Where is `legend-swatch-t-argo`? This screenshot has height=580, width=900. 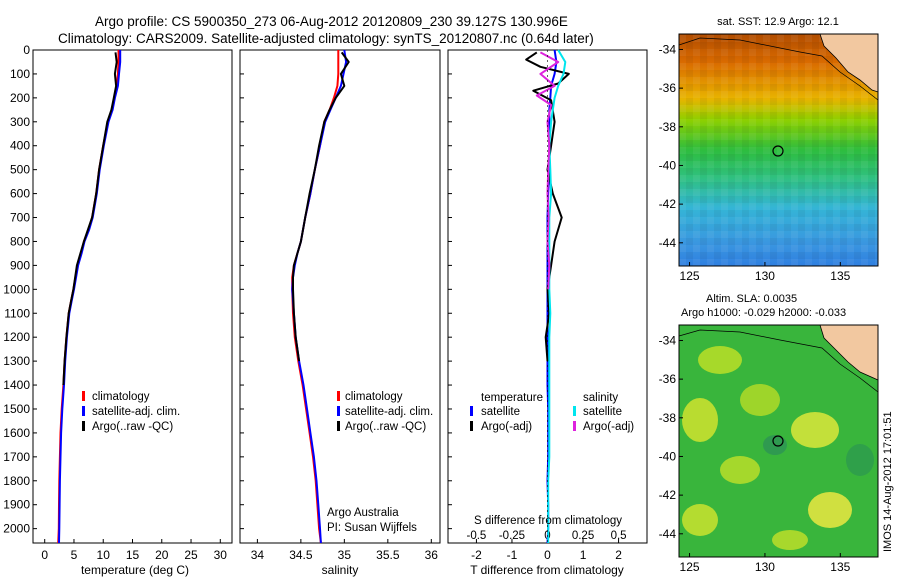
legend-swatch-t-argo is located at coordinates (471, 426).